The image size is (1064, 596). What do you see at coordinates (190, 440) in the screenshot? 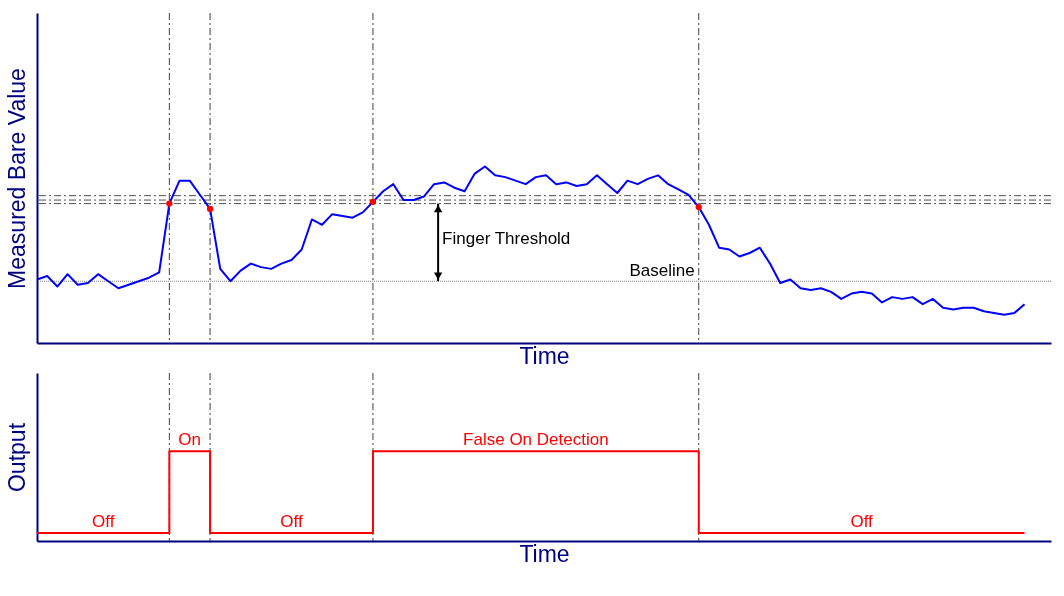
I see `text: On` at bounding box center [190, 440].